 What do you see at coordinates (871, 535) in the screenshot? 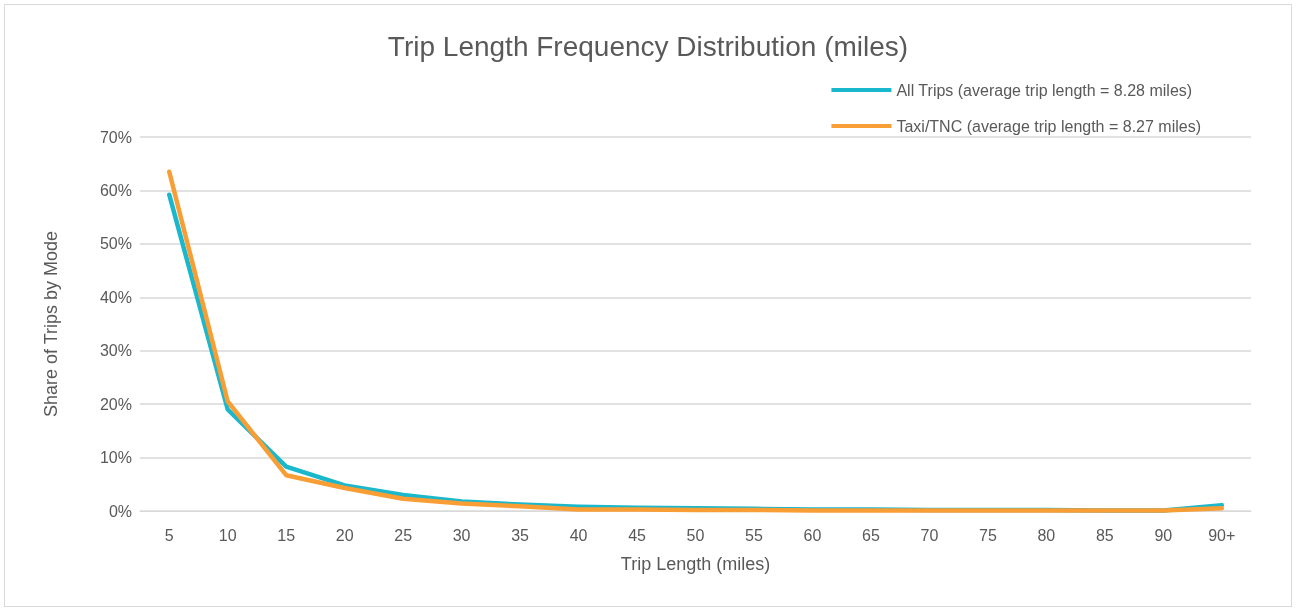
I see `x-tick-label: 65` at bounding box center [871, 535].